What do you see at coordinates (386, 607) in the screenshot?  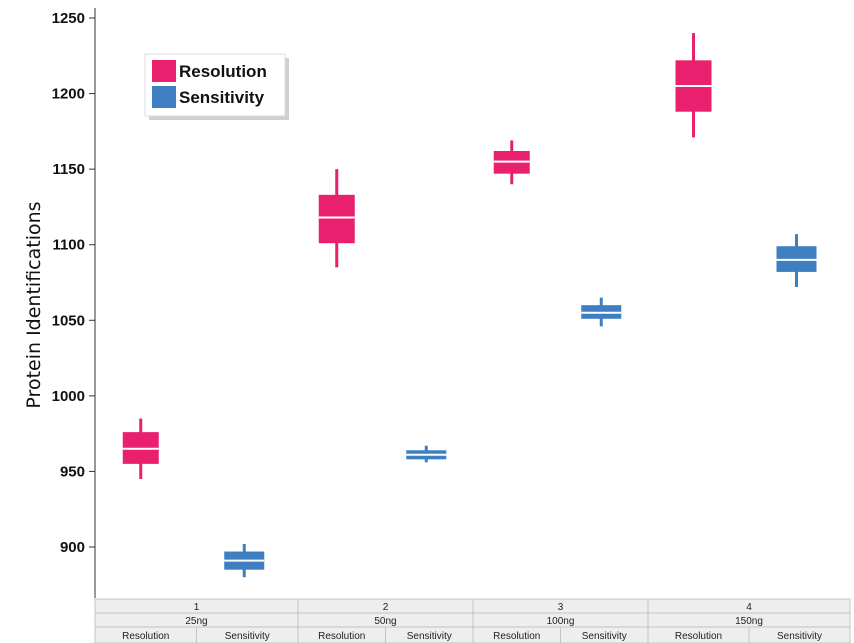 I see `group-index-label: 2` at bounding box center [386, 607].